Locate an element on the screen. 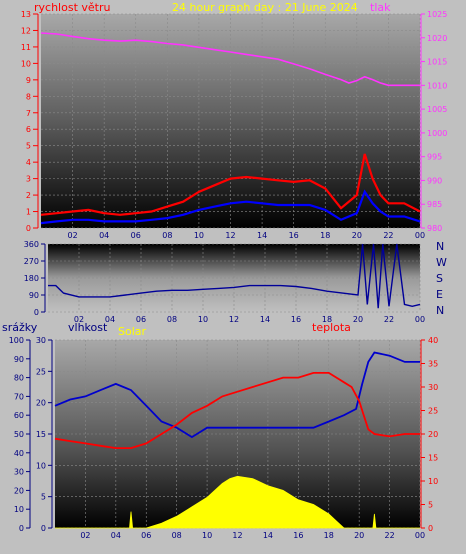  wind-gust-series-line is located at coordinates (230, 184).